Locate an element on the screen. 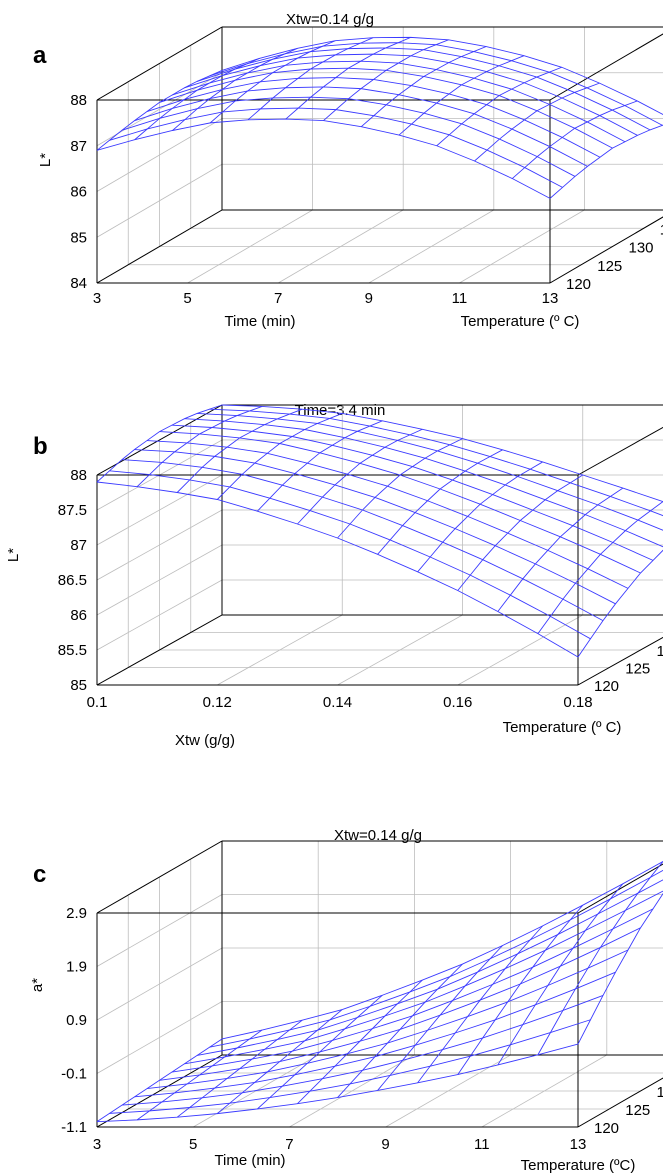 This screenshot has height=1175, width=663. x-tick-label: 0.14 is located at coordinates (337, 702).